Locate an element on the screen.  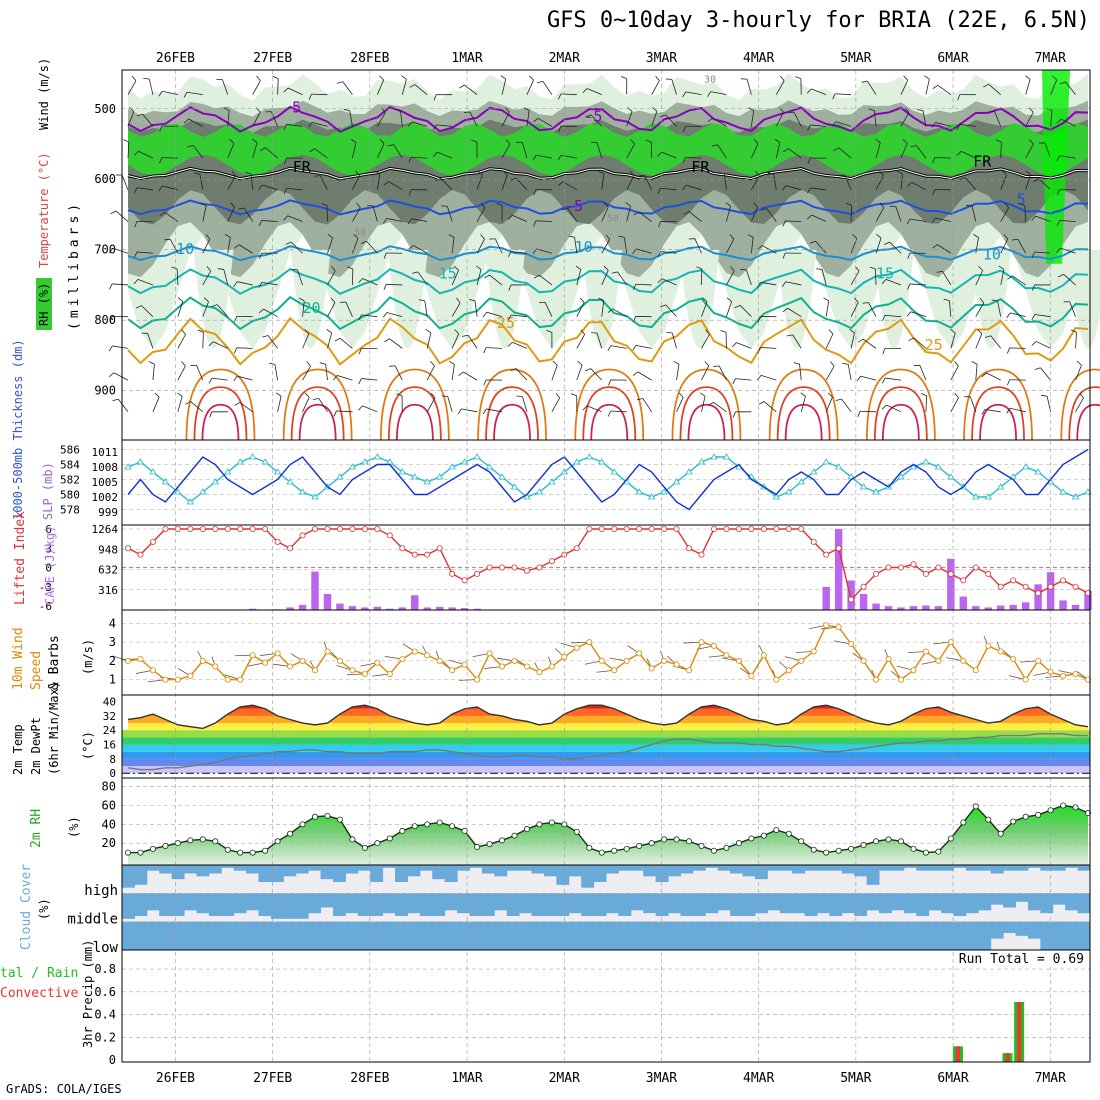
ylabel-wind10m-c: & Barbs is located at coordinates (54, 662).